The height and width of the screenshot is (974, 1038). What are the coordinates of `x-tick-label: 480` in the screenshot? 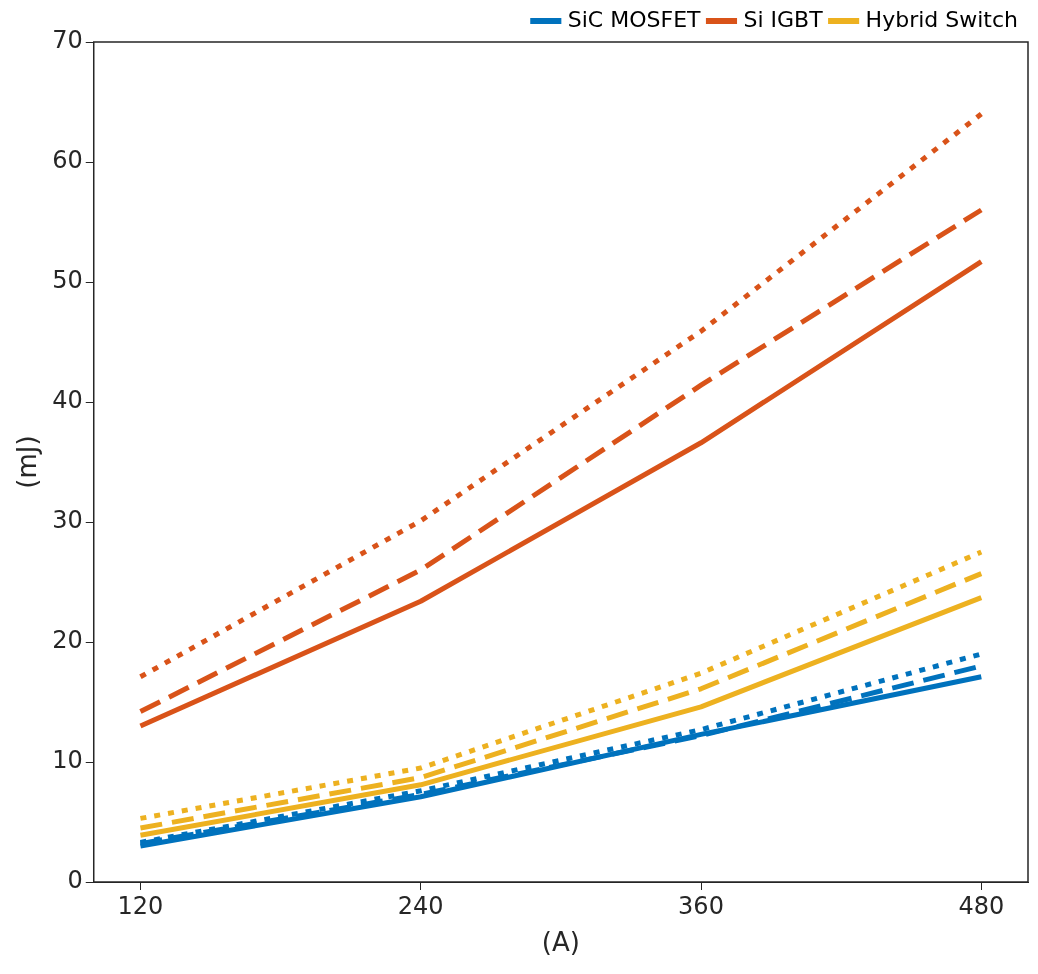 It's located at (981, 905).